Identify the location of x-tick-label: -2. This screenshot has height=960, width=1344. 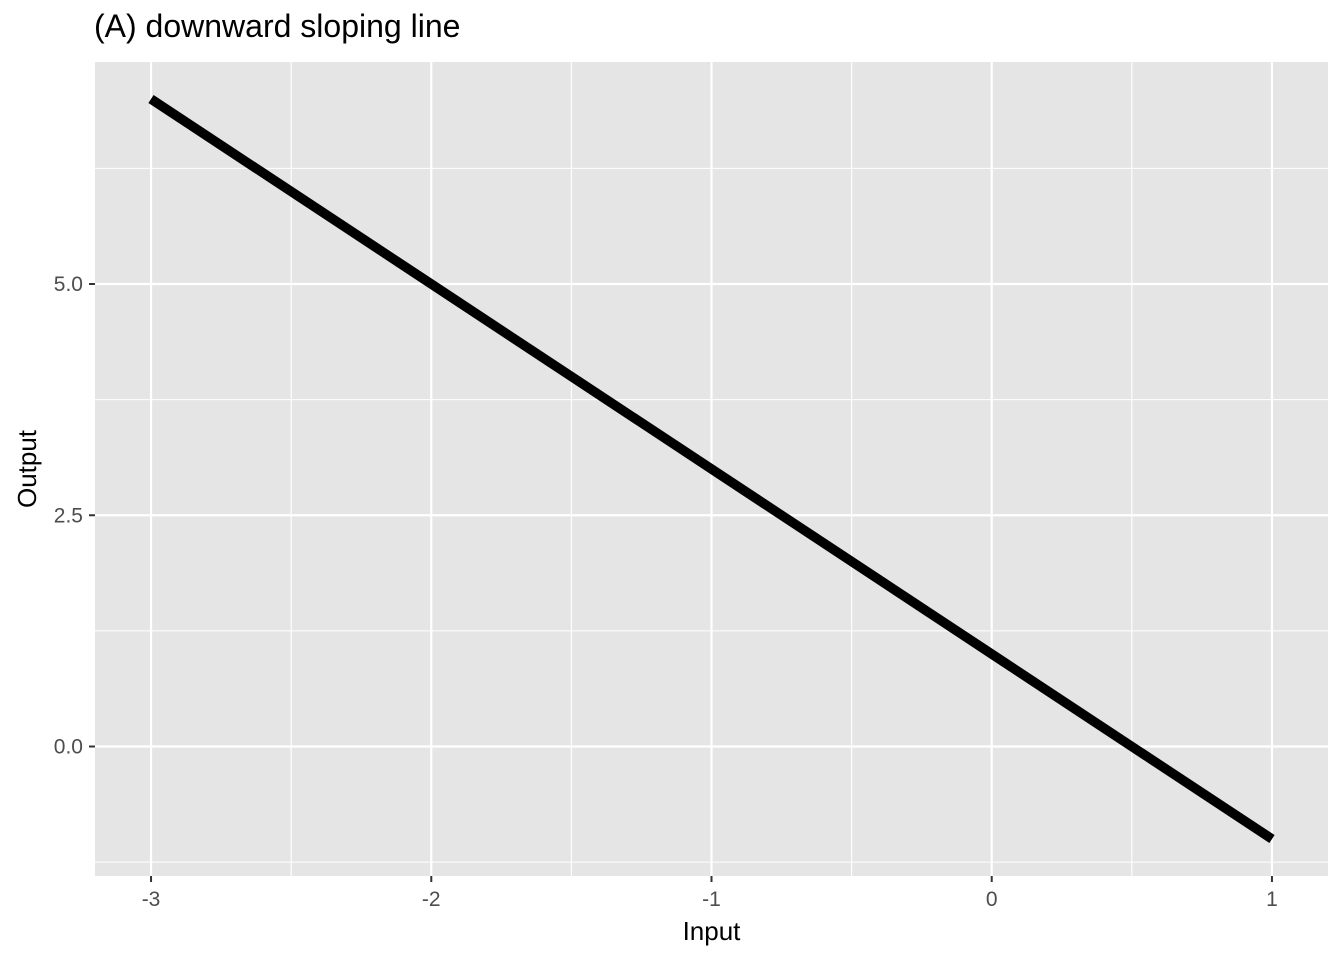
(431, 899).